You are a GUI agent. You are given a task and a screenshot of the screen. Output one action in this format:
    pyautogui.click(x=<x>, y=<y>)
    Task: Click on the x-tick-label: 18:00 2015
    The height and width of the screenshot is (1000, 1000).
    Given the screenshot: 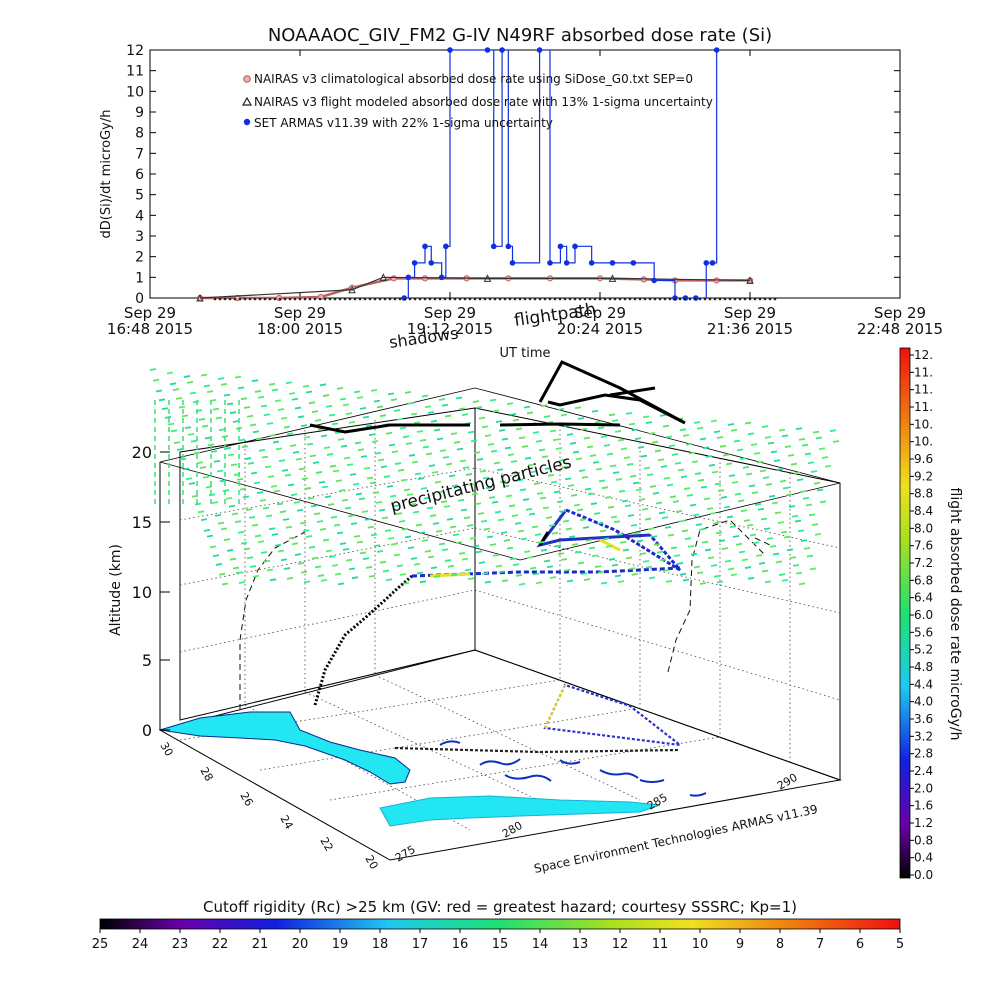 What is the action you would take?
    pyautogui.click(x=300, y=329)
    